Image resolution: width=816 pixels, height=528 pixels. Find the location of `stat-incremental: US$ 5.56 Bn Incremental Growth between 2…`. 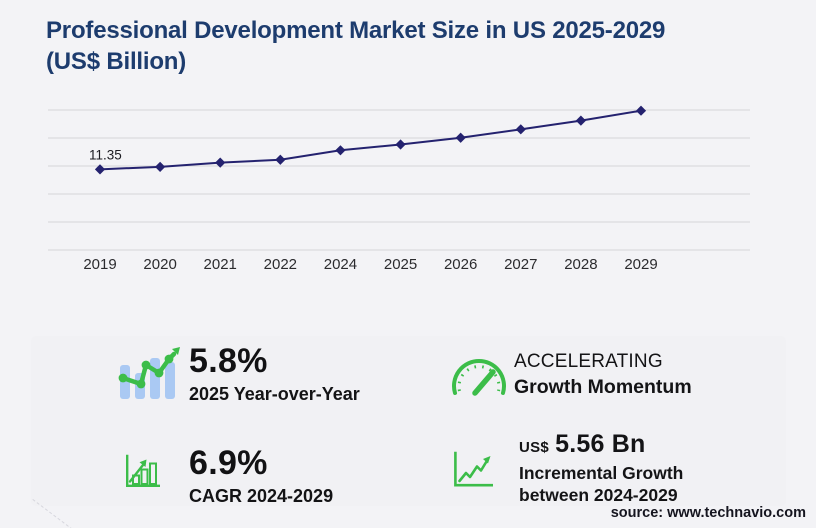

stat-incremental: US$ 5.56 Bn Incremental Growth between 2… is located at coordinates (601, 468).